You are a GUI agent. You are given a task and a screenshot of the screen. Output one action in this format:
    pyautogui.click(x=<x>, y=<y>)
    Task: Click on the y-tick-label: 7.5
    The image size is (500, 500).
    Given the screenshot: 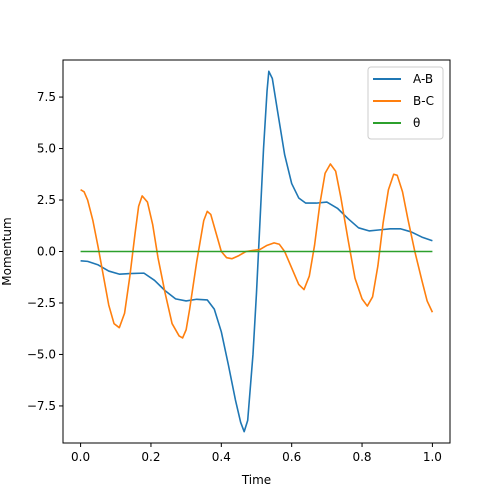 What is the action you would take?
    pyautogui.click(x=46, y=97)
    